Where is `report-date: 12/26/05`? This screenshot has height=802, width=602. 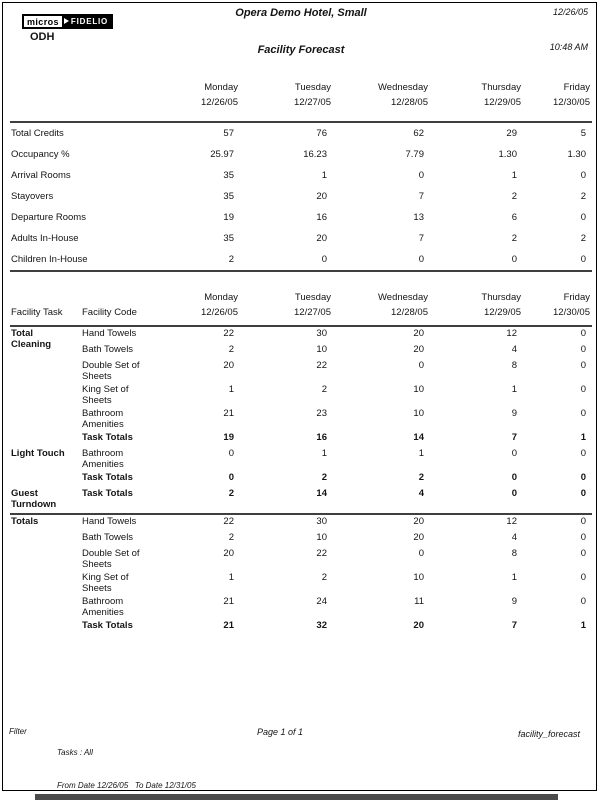 report-date: 12/26/05 is located at coordinates (570, 12).